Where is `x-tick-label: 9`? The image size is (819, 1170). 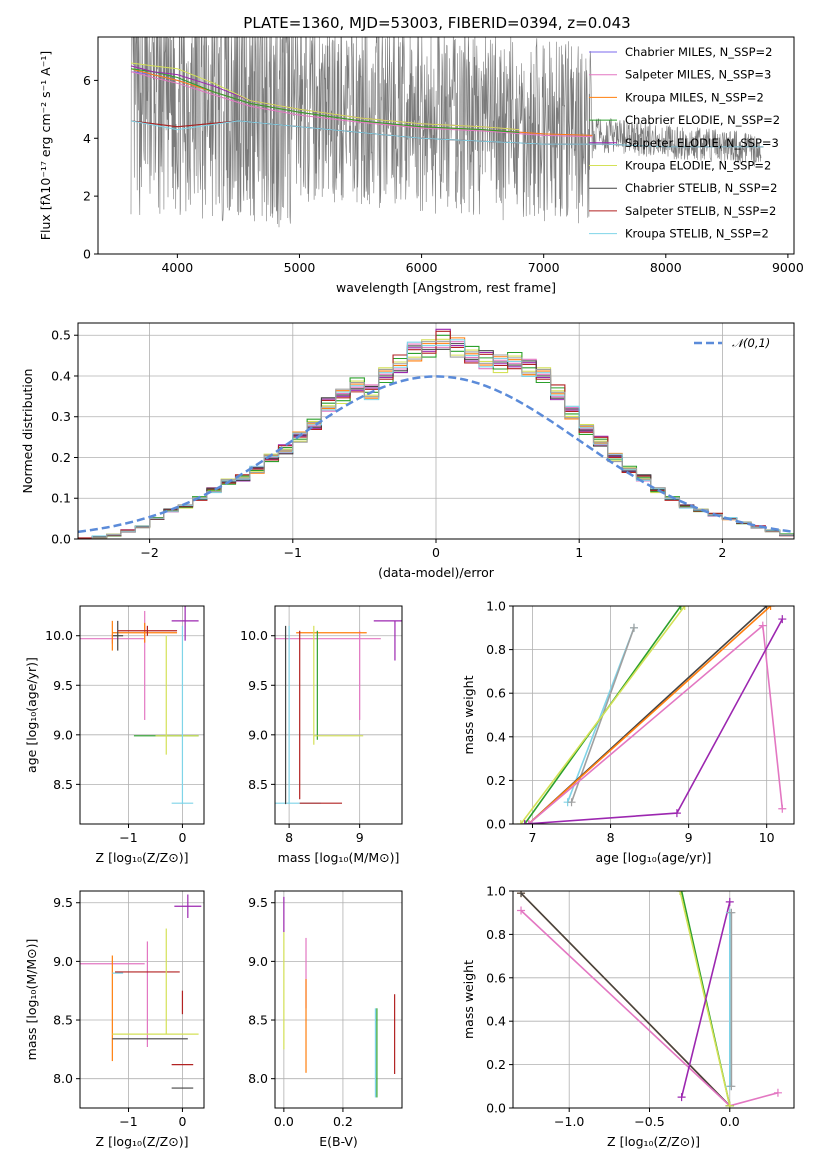 x-tick-label: 9 is located at coordinates (360, 837).